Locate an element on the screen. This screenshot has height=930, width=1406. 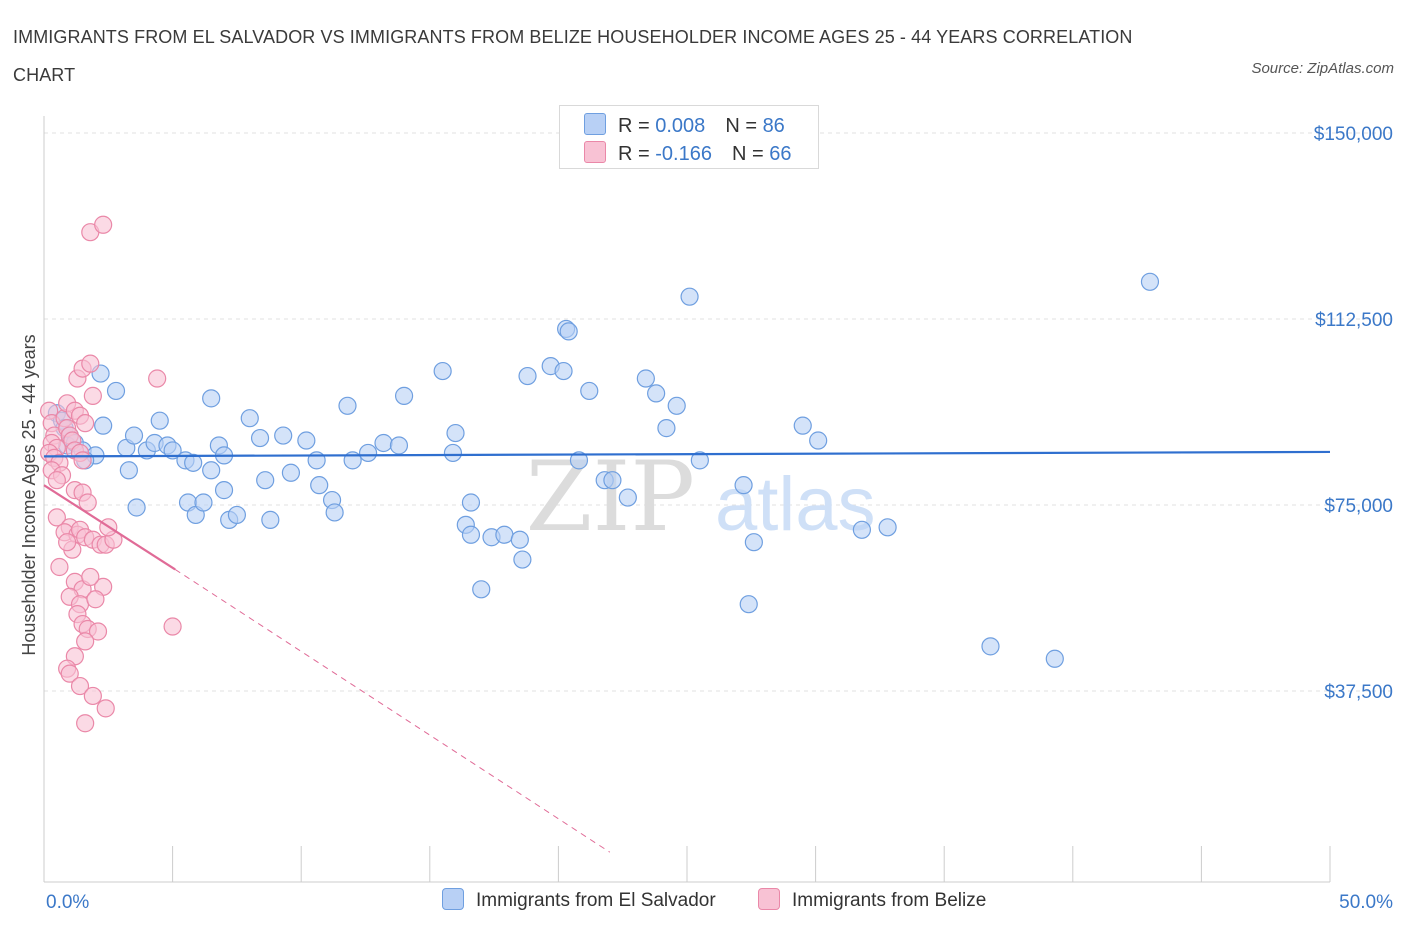
legend-r-value: -0.166 is located at coordinates (683, 154).